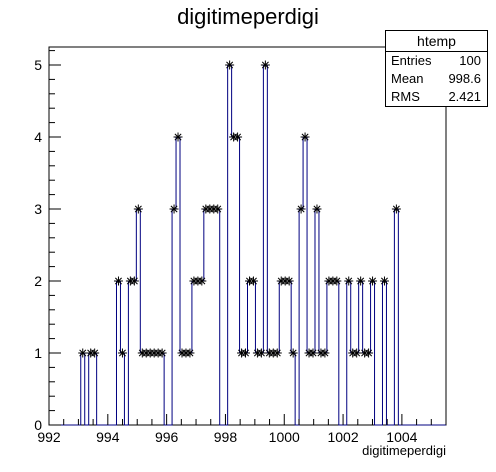 The height and width of the screenshot is (472, 496). What do you see at coordinates (38, 65) in the screenshot?
I see `y-tick-label: 5` at bounding box center [38, 65].